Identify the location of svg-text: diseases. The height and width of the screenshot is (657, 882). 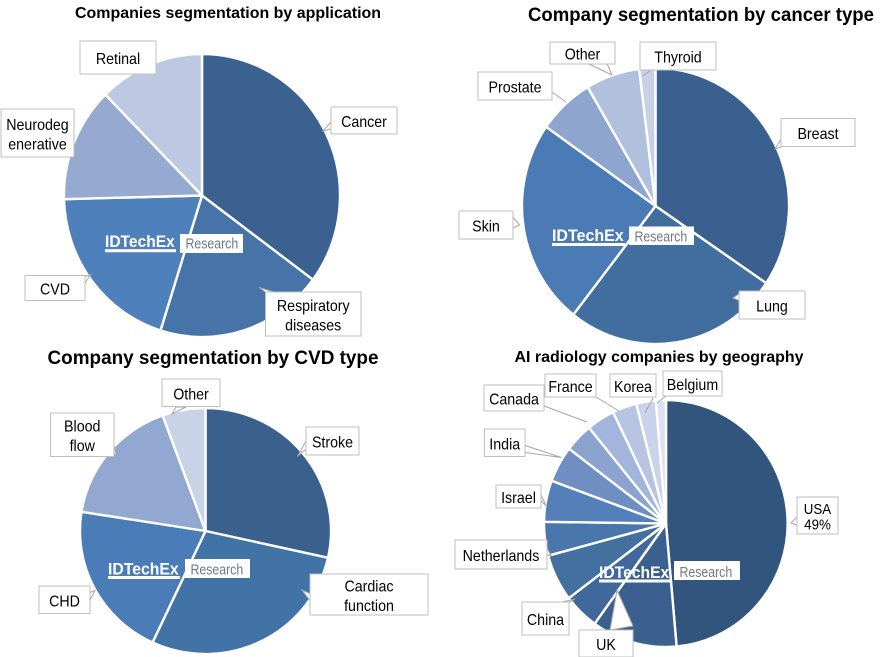
(313, 326).